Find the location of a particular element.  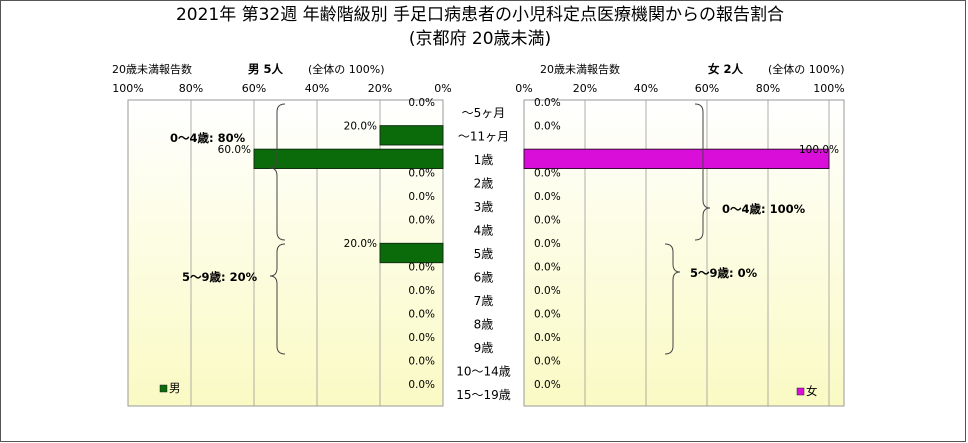

chart-subtitle: (京都府 20歳未満) is located at coordinates (480, 39).